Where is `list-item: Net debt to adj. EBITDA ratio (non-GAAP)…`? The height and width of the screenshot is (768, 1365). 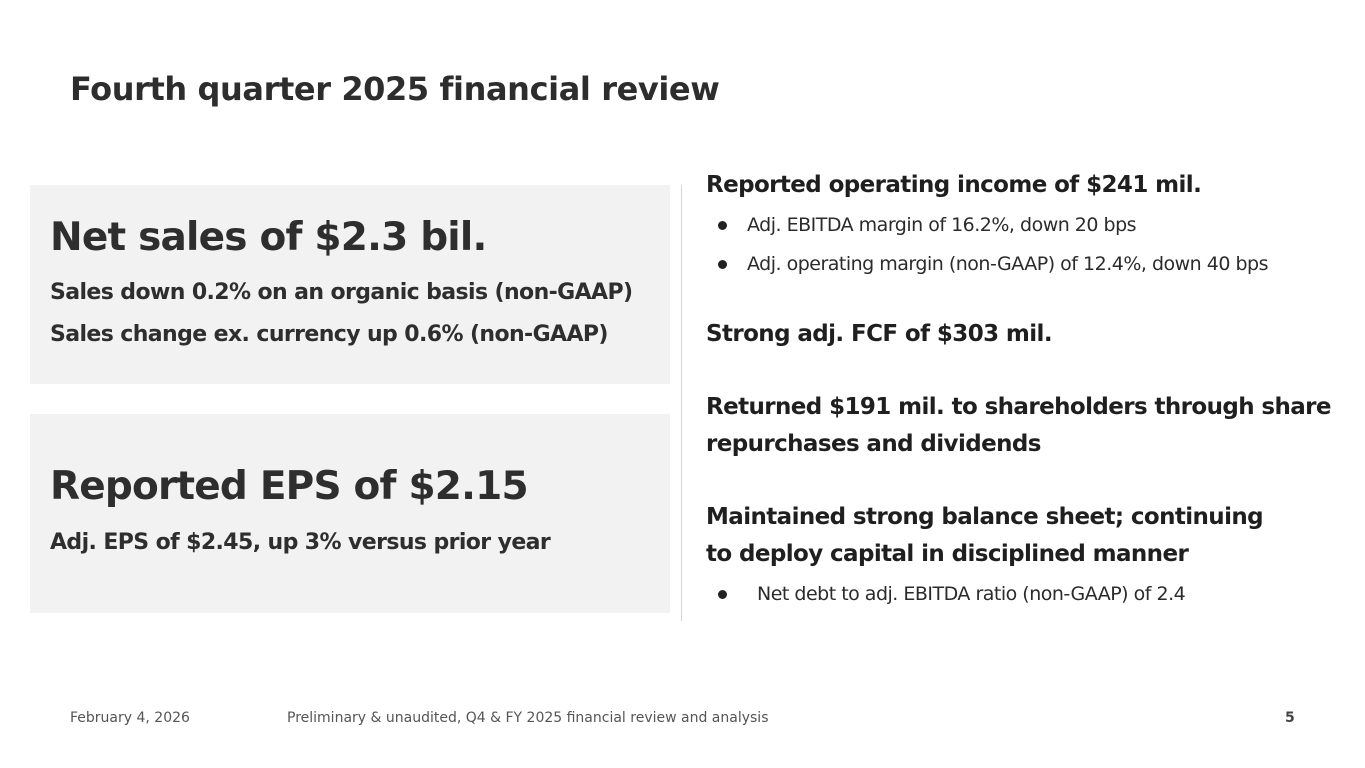
list-item: Net debt to adj. EBITDA ratio (non-GAAP)… is located at coordinates (952, 594).